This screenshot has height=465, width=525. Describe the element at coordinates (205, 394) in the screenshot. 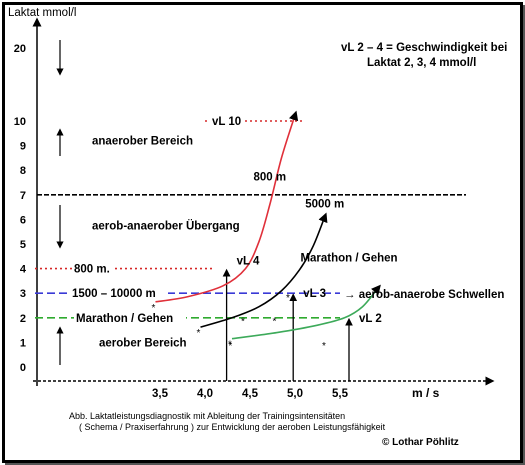

I see `x-tick-label: 4,0` at that location.